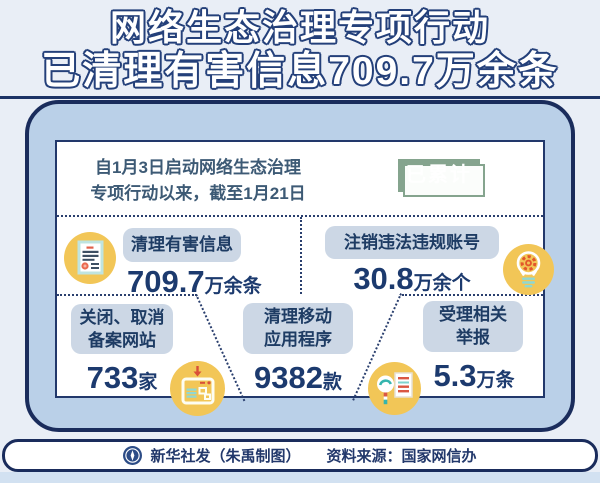  I want to click on title-underline, so click(300, 97).